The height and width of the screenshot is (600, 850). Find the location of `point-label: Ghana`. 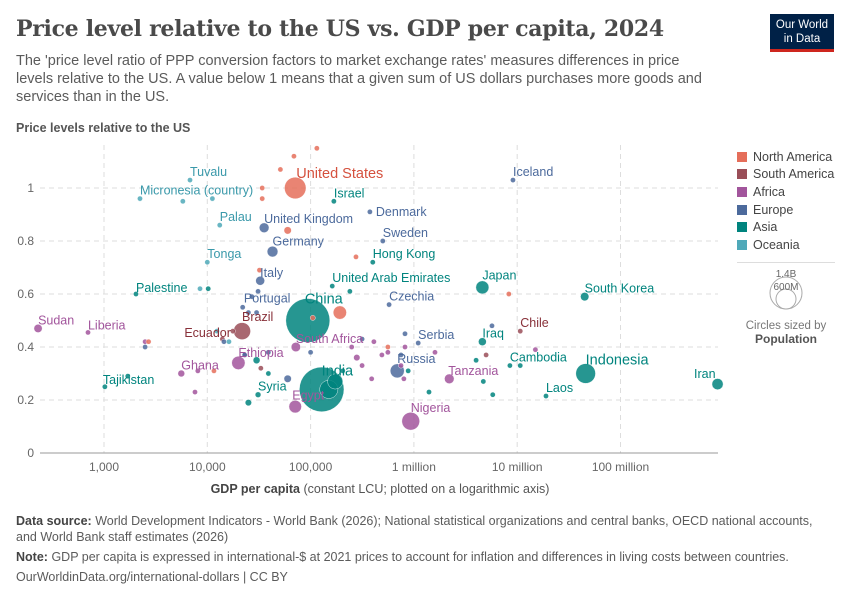

point-label: Ghana is located at coordinates (200, 366).